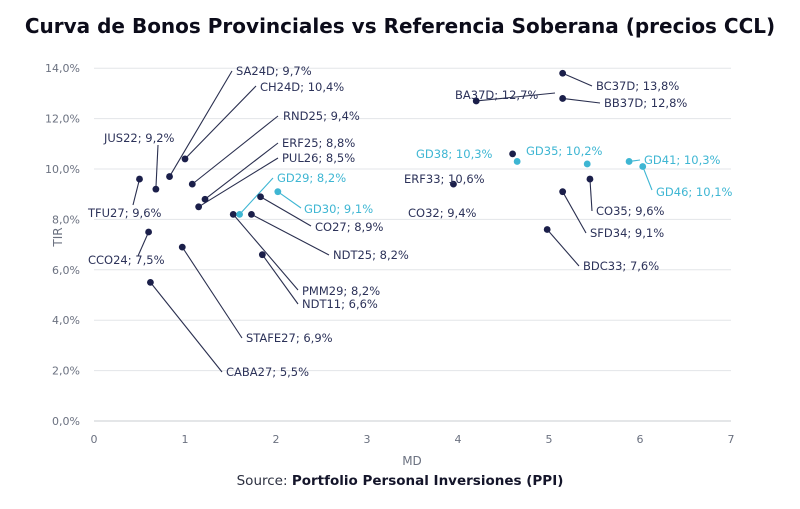  What do you see at coordinates (318, 158) in the screenshot?
I see `label-pul26: PUL26; 8,5%` at bounding box center [318, 158].